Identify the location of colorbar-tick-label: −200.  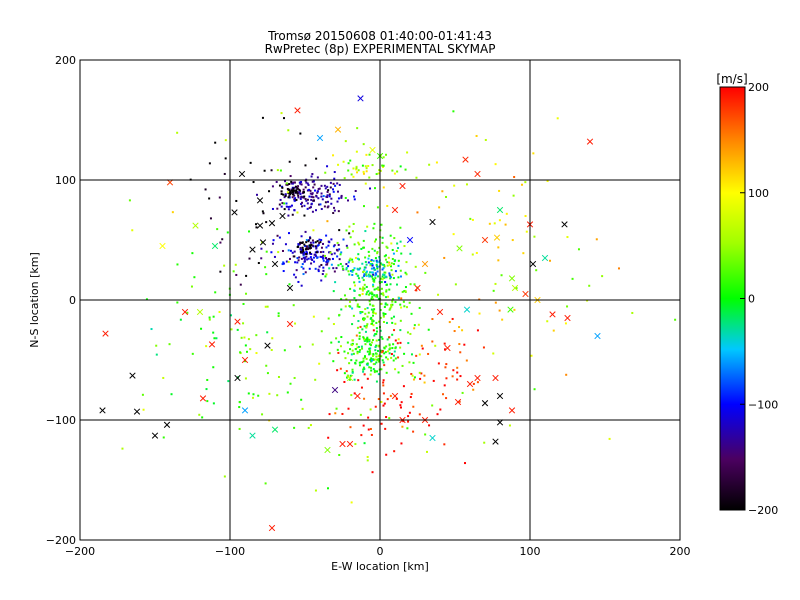
(763, 510).